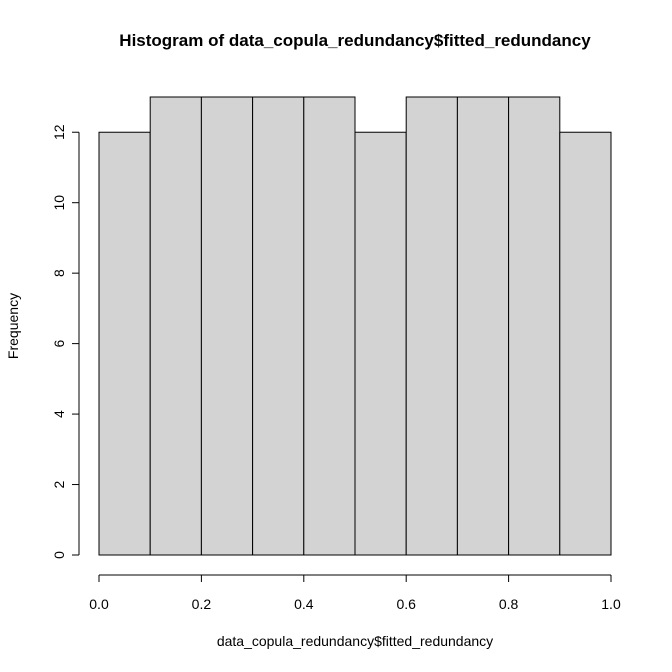  Describe the element at coordinates (304, 604) in the screenshot. I see `x-tick-label-2: 0.4` at that location.